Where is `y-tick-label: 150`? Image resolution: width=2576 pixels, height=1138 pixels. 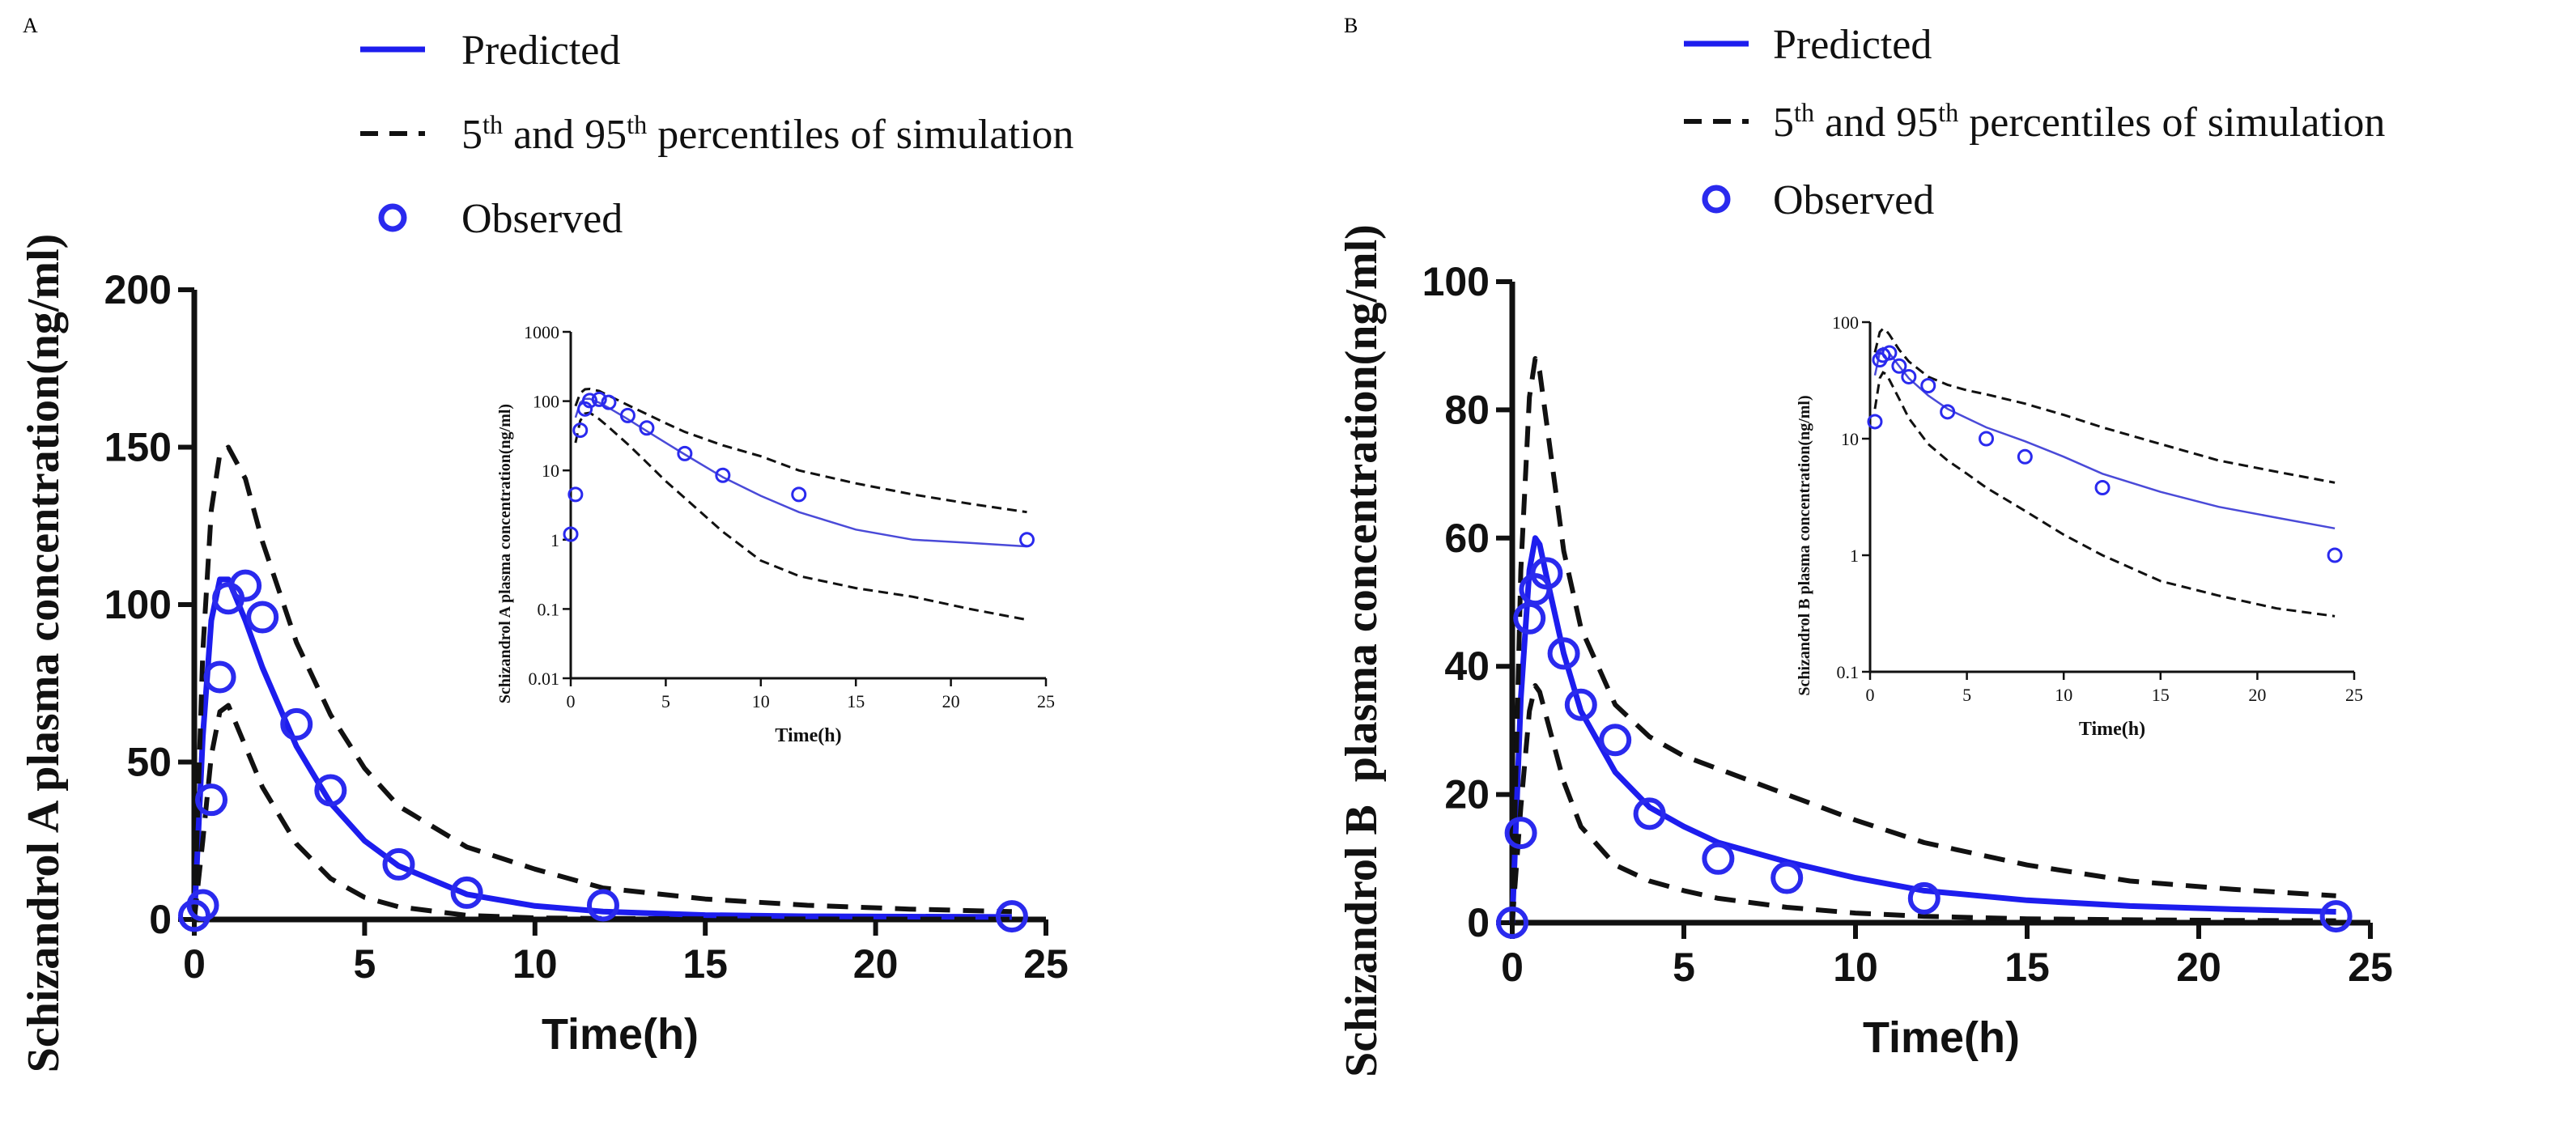
y-tick-label: 150 is located at coordinates (138, 448).